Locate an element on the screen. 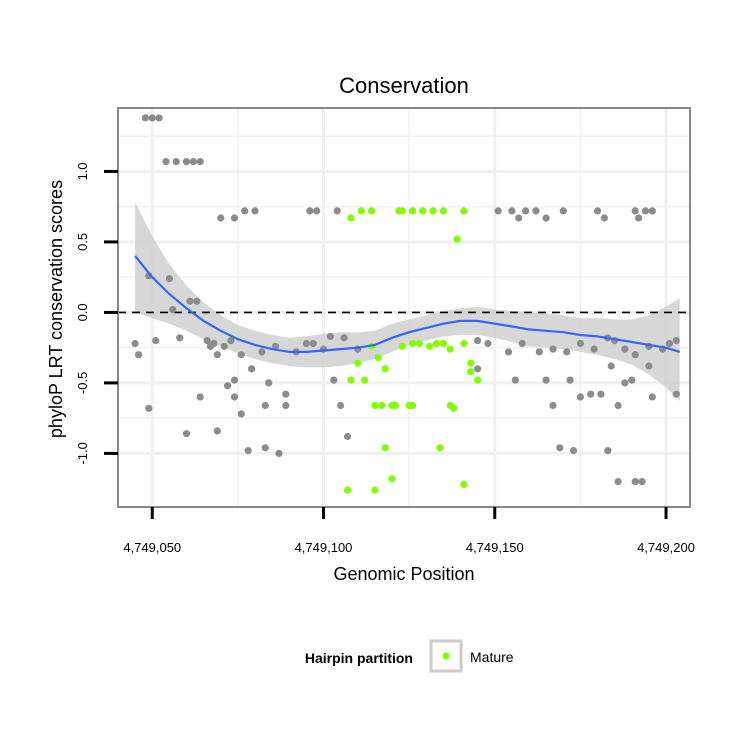 The image size is (750, 750). y-axis: -1.0 -0.5 0.0 0.5 1.0 is located at coordinates (96, 313).